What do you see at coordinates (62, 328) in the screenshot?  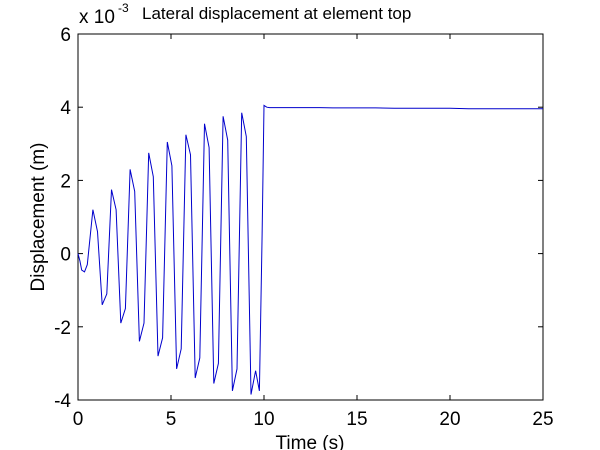 I see `y-tick-label: -2` at bounding box center [62, 328].